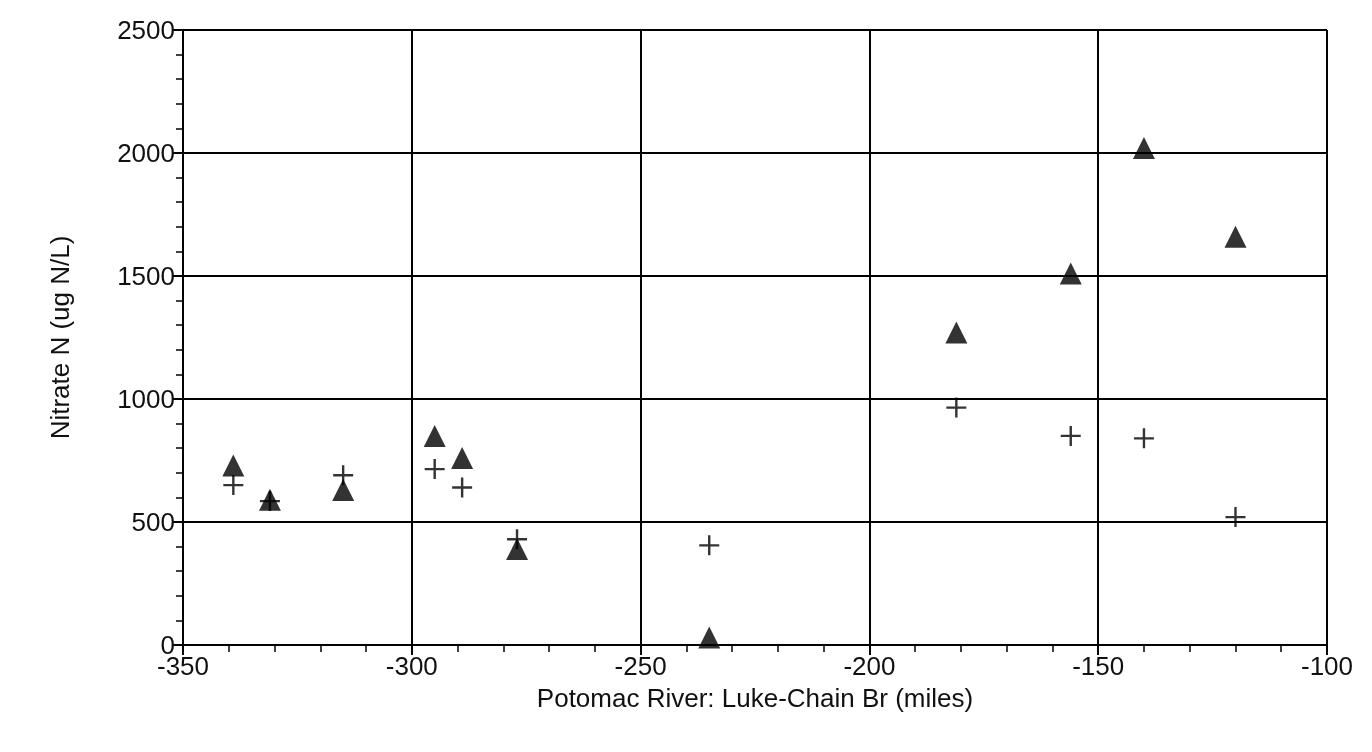 The image size is (1372, 752). Describe the element at coordinates (146, 276) in the screenshot. I see `y-tick-label: 1500` at that location.